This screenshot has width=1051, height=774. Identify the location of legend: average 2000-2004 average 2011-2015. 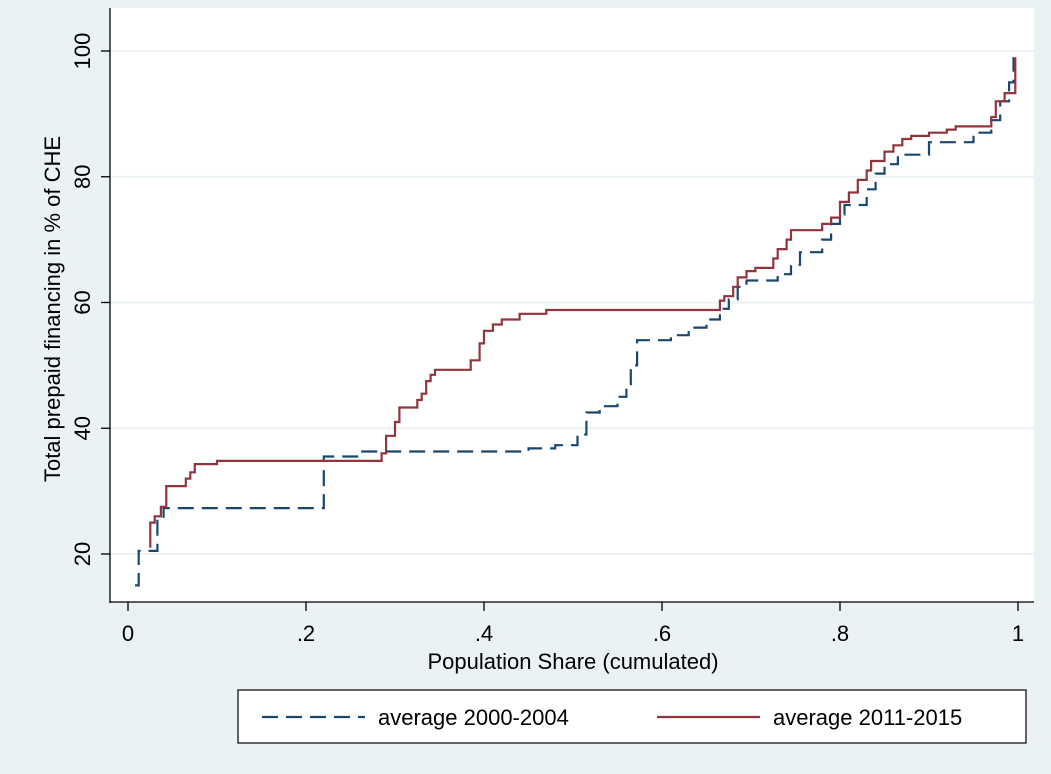
(632, 716).